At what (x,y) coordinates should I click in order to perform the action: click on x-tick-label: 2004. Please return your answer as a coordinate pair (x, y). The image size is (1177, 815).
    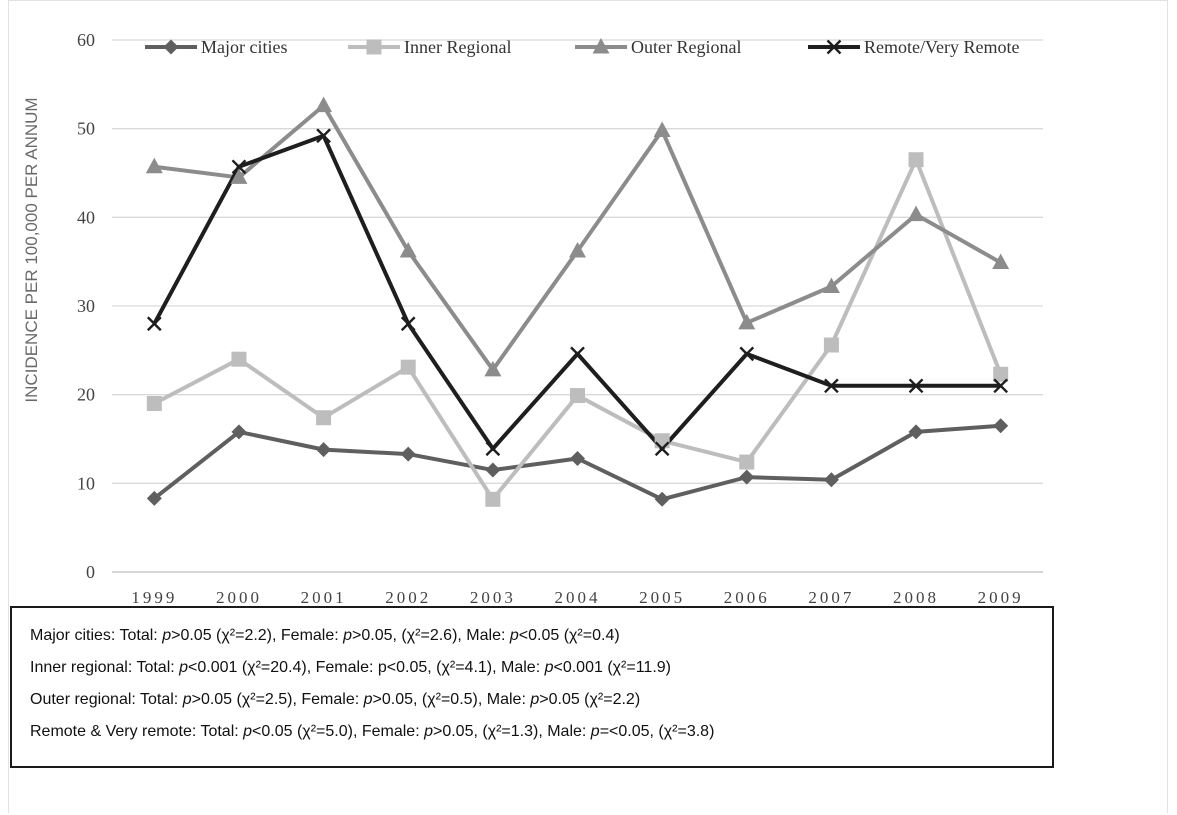
    Looking at the image, I should click on (578, 597).